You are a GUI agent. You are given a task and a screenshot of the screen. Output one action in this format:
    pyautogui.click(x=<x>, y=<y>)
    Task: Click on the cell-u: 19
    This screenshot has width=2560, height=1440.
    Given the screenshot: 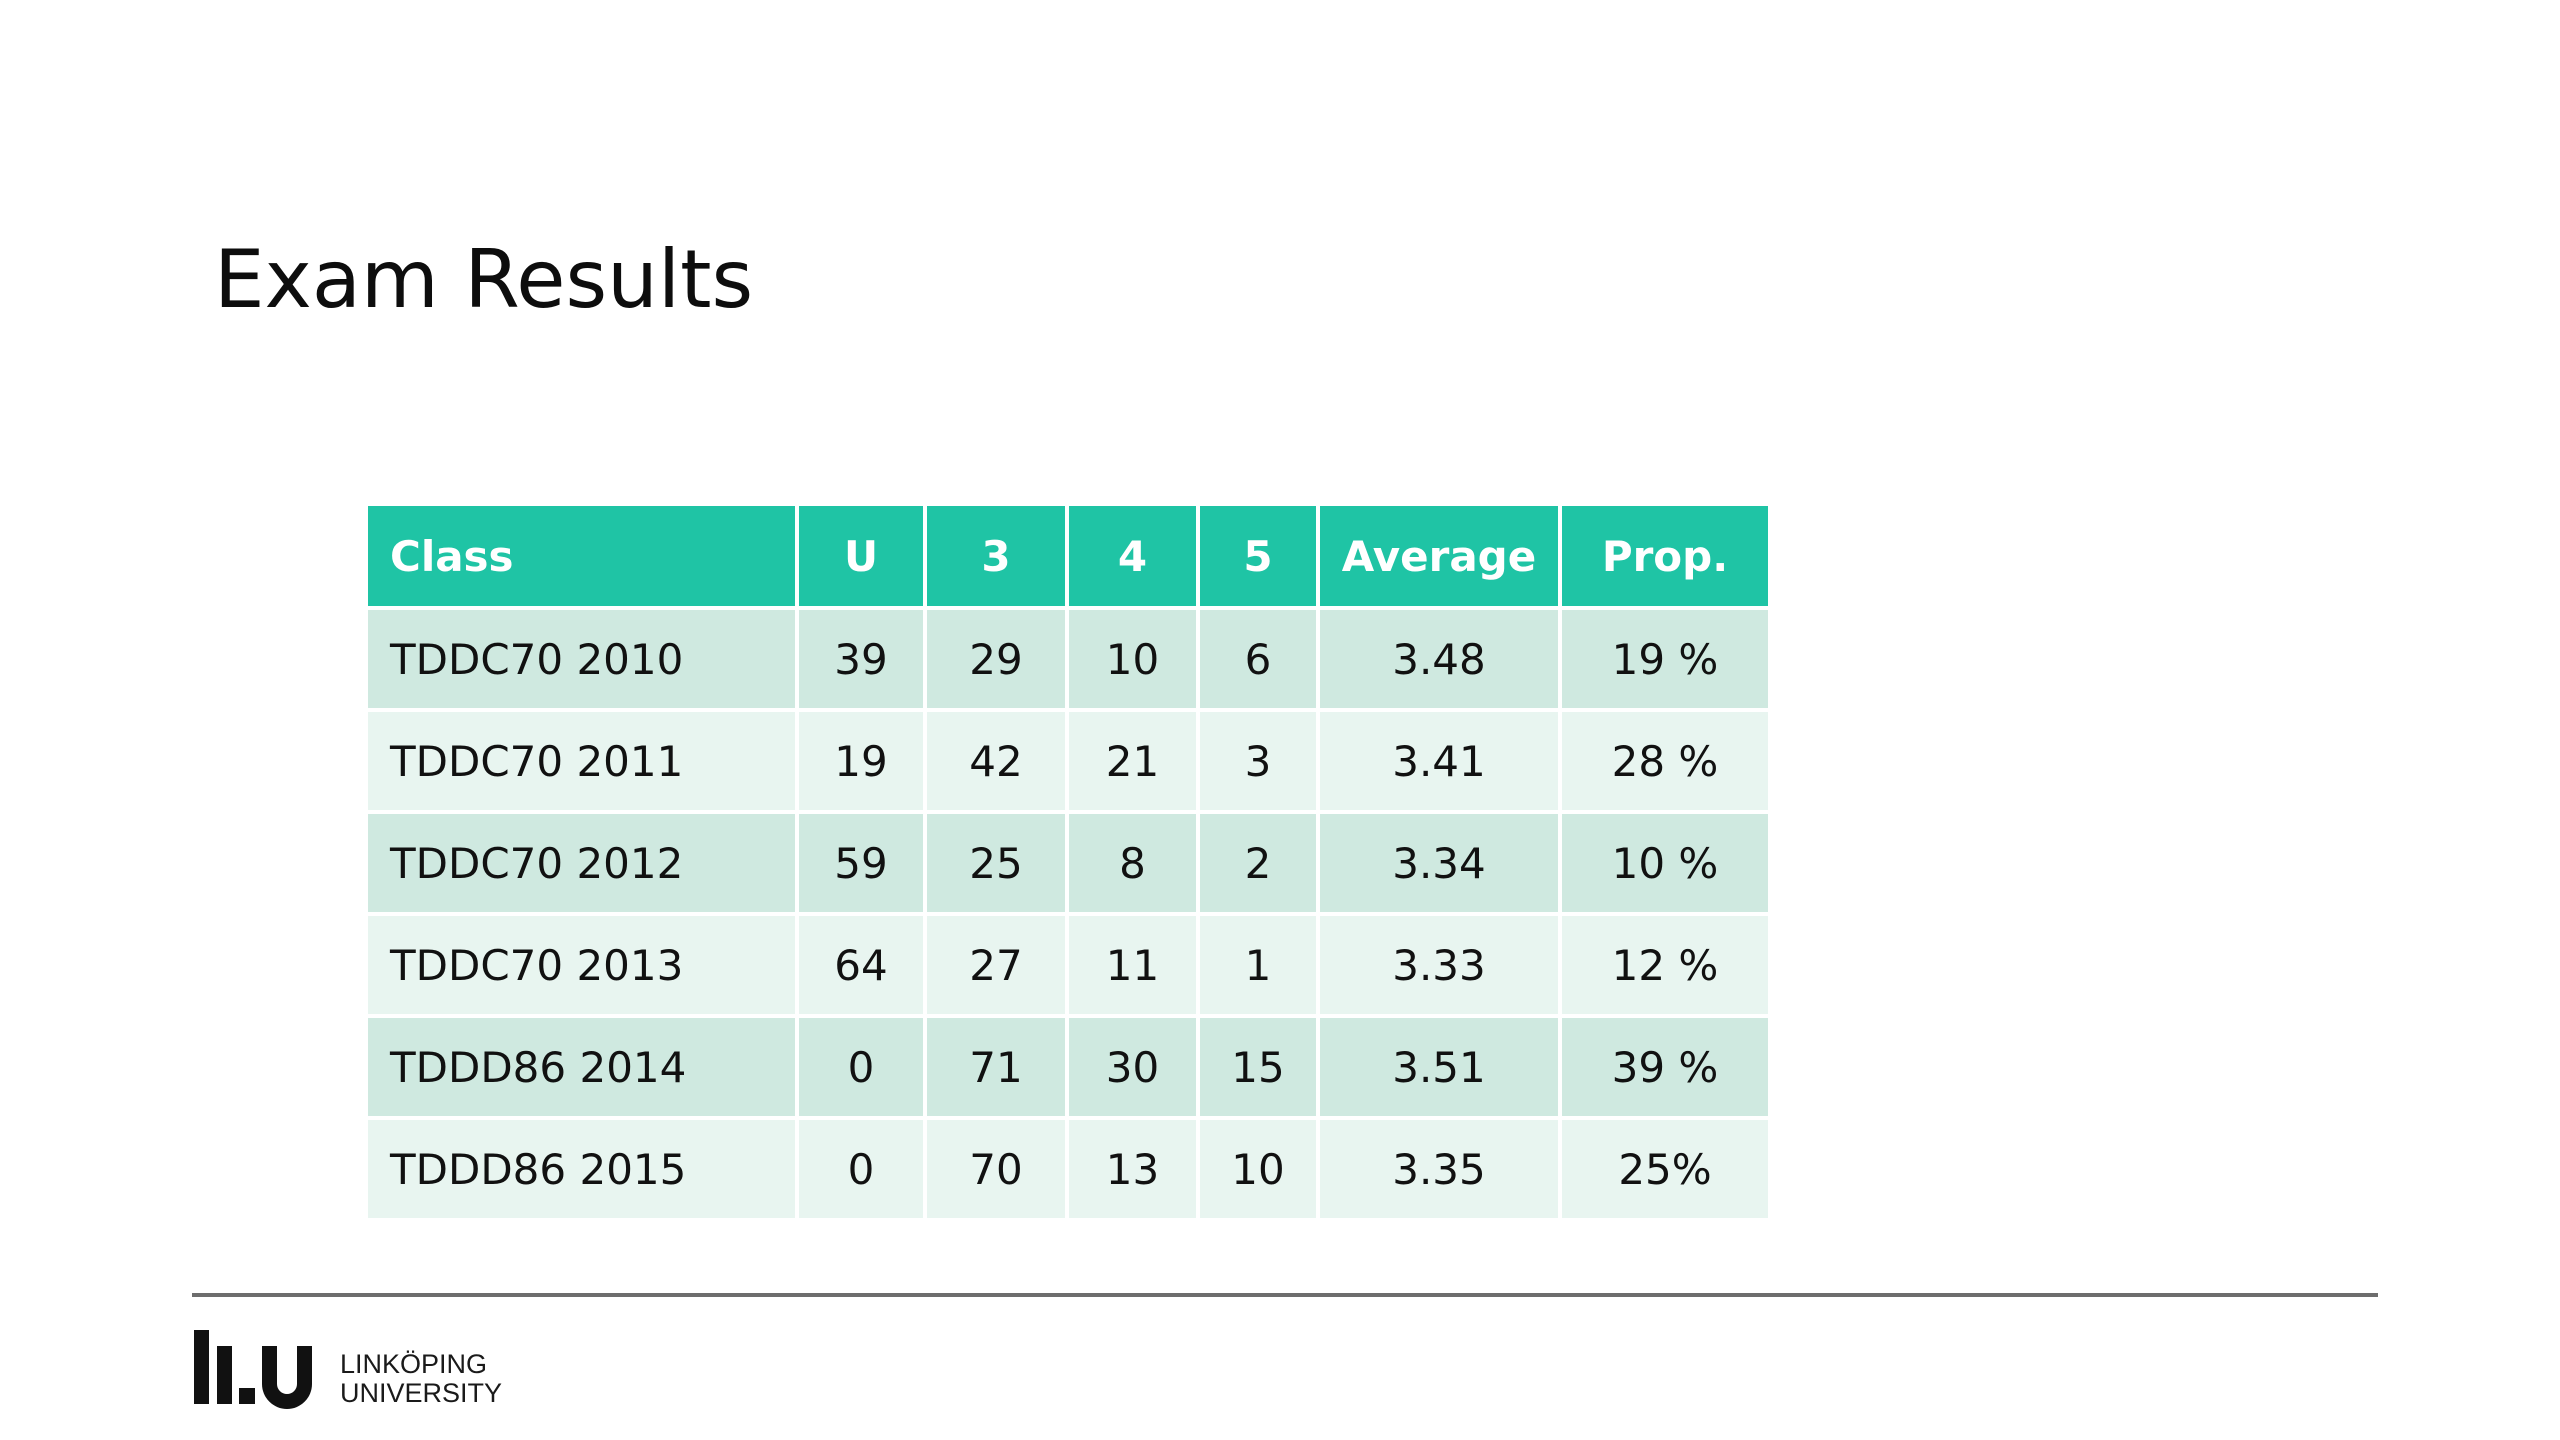 What is the action you would take?
    pyautogui.click(x=861, y=761)
    